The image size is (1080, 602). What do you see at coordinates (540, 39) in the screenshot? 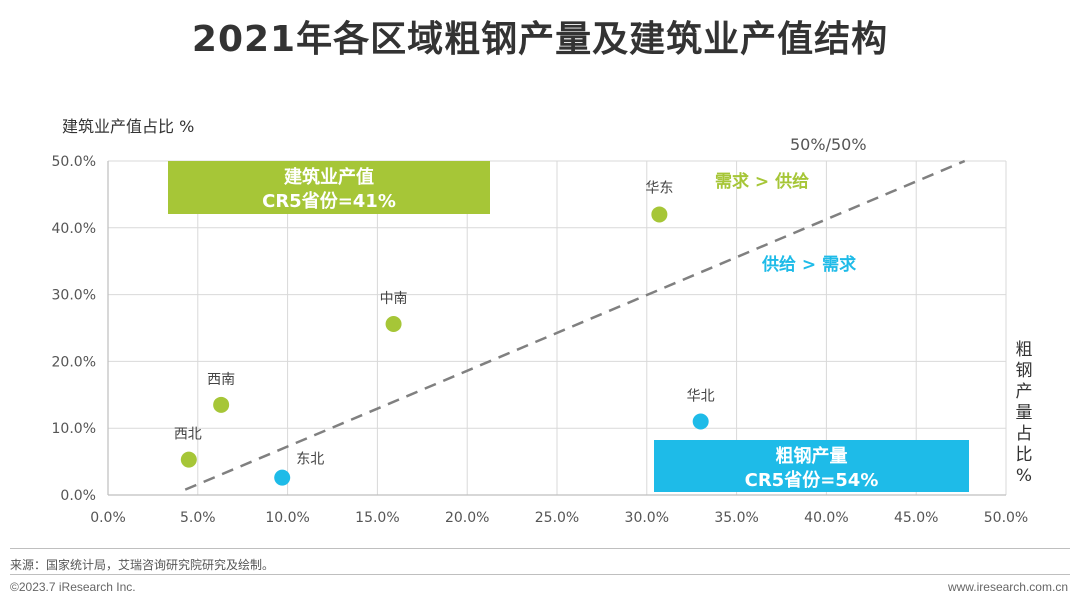
I see `page-title: 2021年各区域粗钢产量及建筑业产值结构` at bounding box center [540, 39].